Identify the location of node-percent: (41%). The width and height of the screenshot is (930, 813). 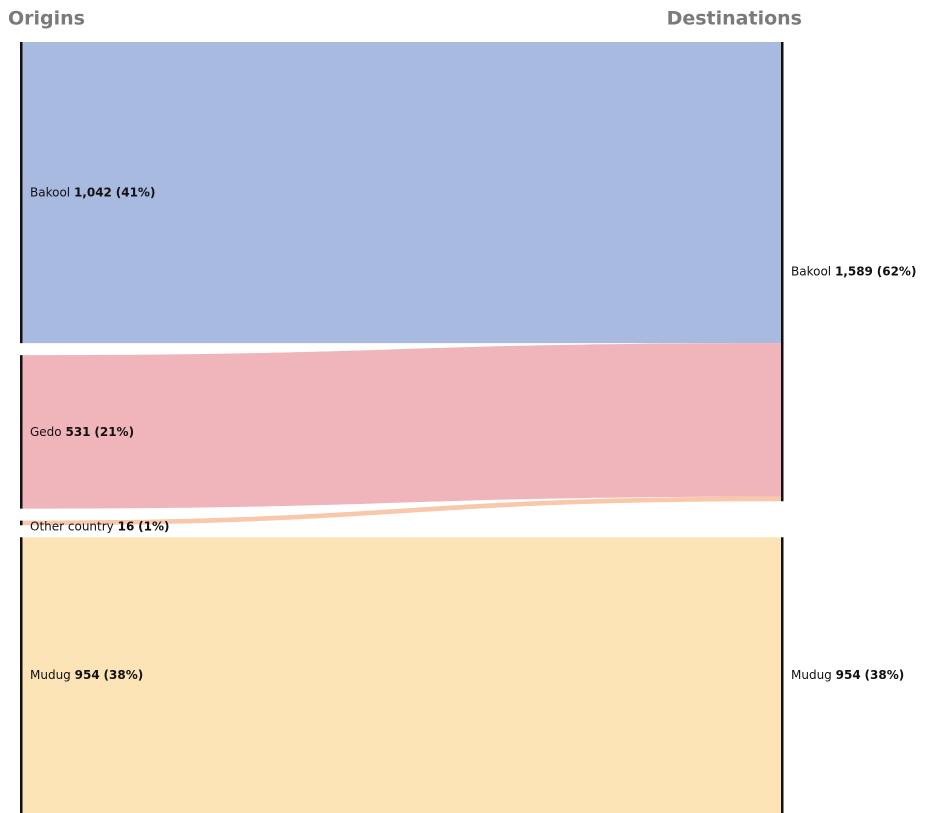
(136, 192).